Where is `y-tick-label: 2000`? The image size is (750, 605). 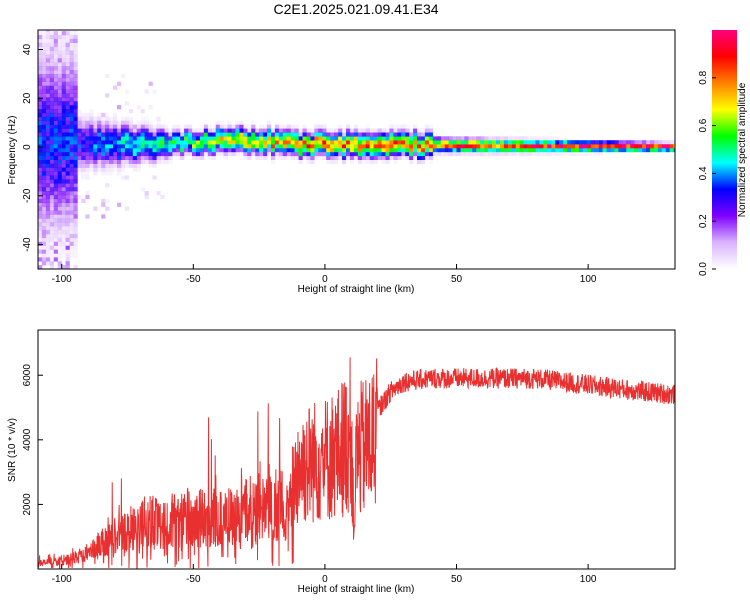
y-tick-label: 2000 is located at coordinates (27, 504).